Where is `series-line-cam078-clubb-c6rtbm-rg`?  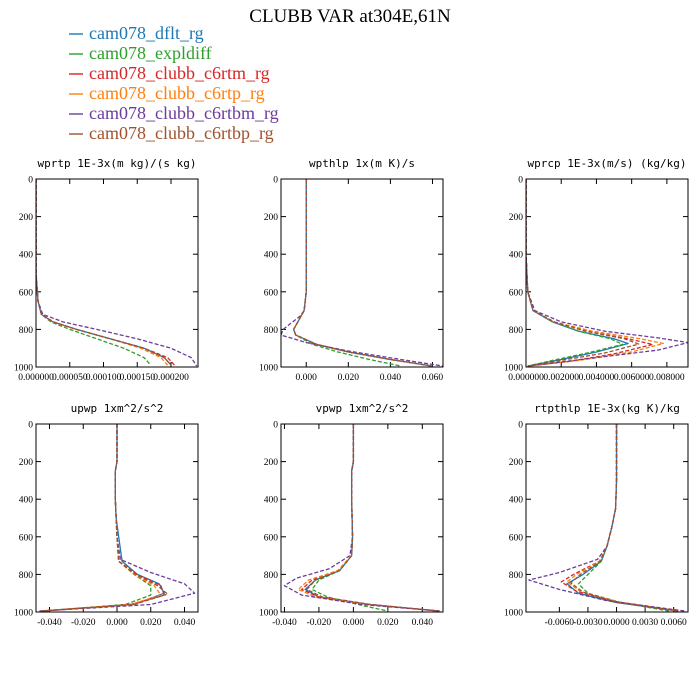
series-line-cam078-clubb-c6rtbm-rg is located at coordinates (607, 273).